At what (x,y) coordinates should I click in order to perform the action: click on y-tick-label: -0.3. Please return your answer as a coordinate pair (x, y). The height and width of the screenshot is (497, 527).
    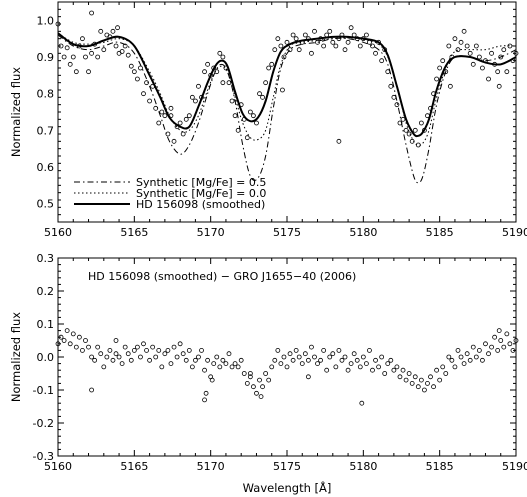
    Looking at the image, I should click on (43, 456).